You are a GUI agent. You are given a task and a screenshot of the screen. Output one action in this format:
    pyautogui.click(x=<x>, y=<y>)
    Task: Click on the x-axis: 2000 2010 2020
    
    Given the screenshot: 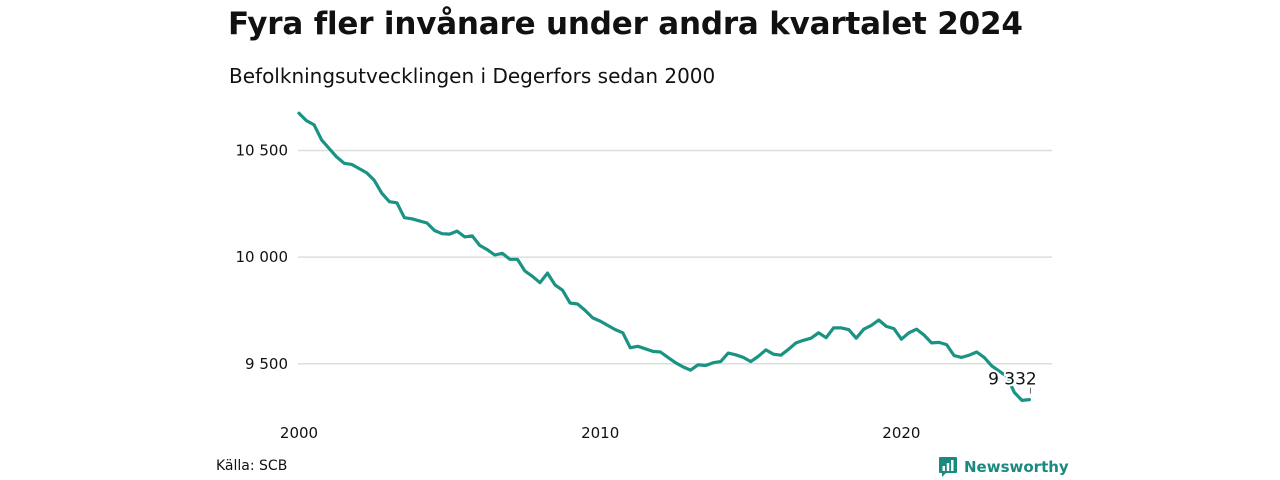 What is the action you would take?
    pyautogui.click(x=600, y=433)
    